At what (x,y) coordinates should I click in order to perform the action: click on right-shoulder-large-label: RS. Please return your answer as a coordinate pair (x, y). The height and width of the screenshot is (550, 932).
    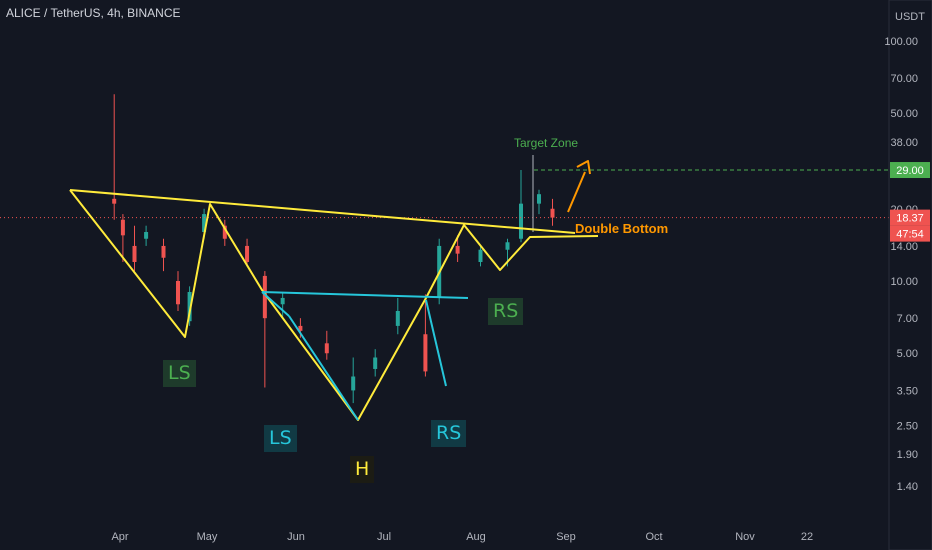
    Looking at the image, I should click on (506, 311).